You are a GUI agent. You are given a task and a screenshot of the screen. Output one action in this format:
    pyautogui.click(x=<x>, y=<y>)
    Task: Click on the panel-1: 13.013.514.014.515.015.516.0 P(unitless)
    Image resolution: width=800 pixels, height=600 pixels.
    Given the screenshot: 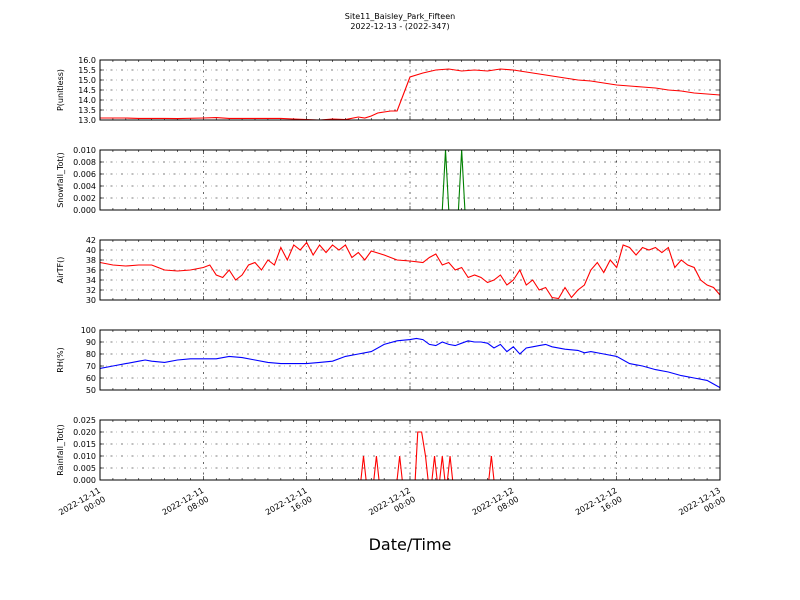 What is the action you would take?
    pyautogui.click(x=388, y=90)
    